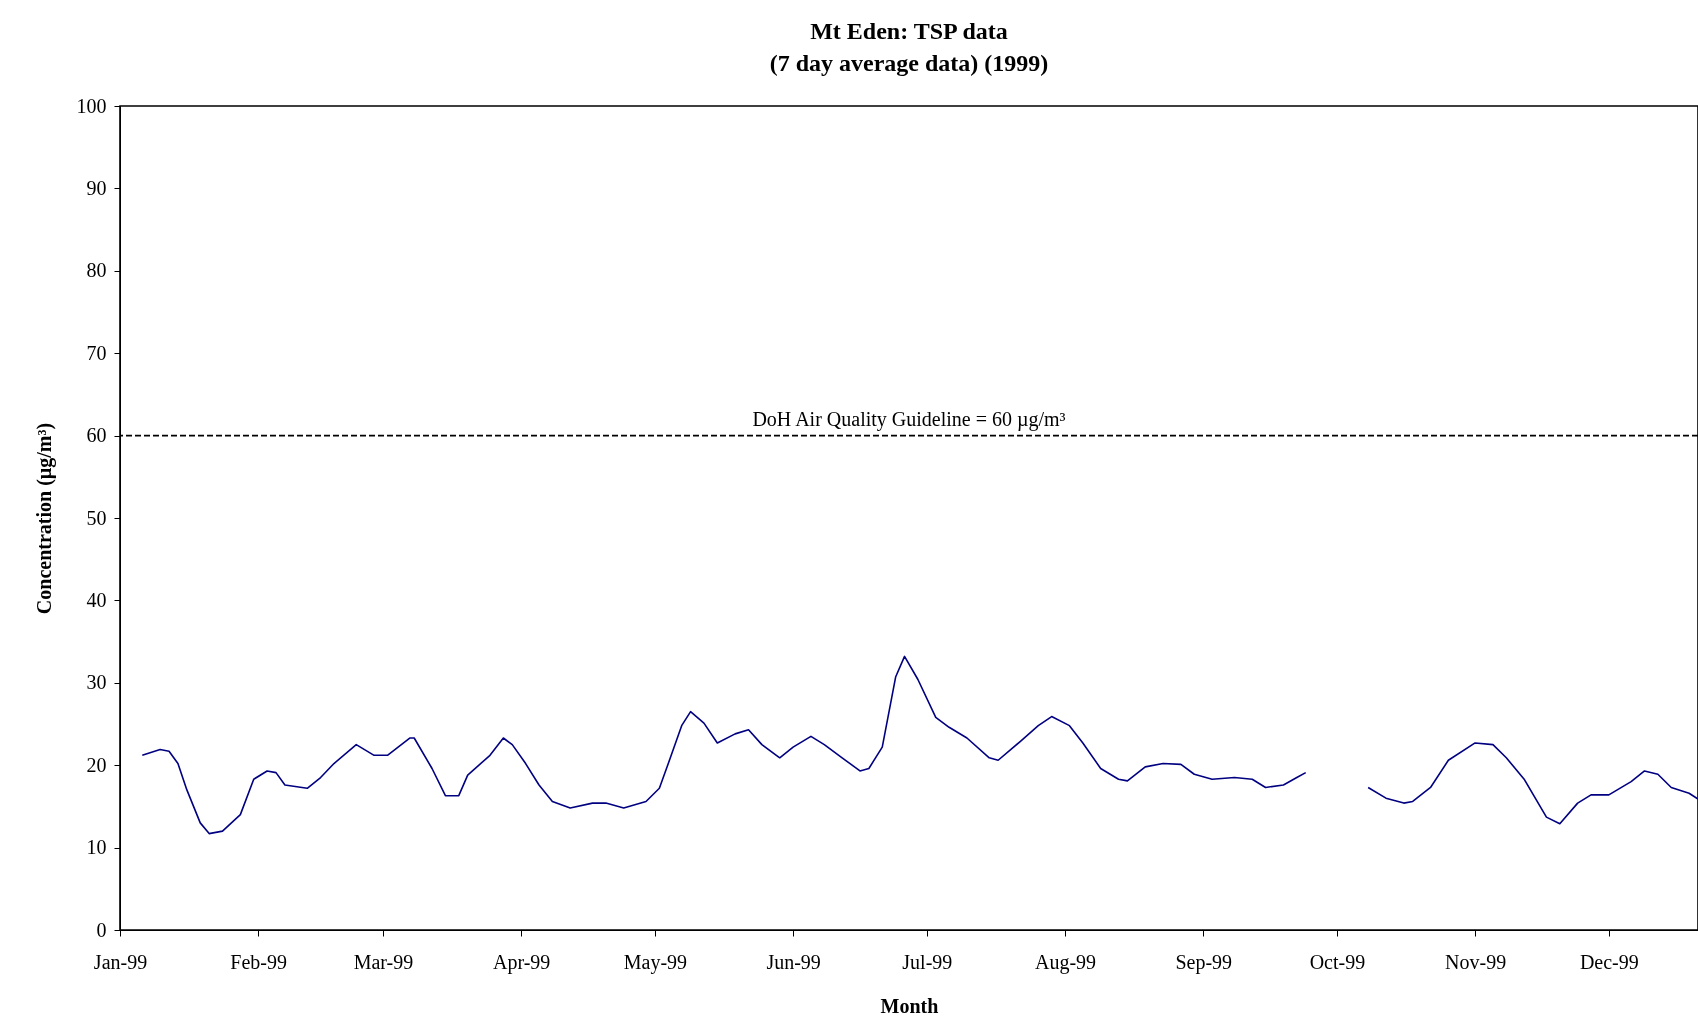 This screenshot has height=1035, width=1698. I want to click on y-tick-label: 50, so click(96, 517).